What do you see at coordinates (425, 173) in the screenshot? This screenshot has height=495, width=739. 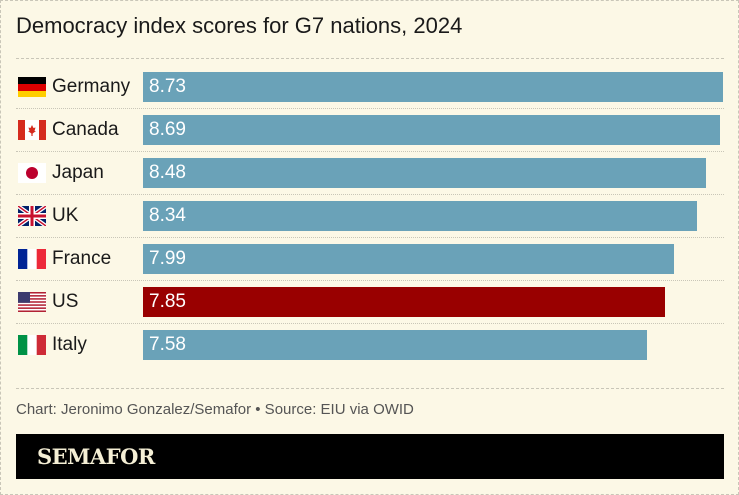 I see `bar: 8.48` at bounding box center [425, 173].